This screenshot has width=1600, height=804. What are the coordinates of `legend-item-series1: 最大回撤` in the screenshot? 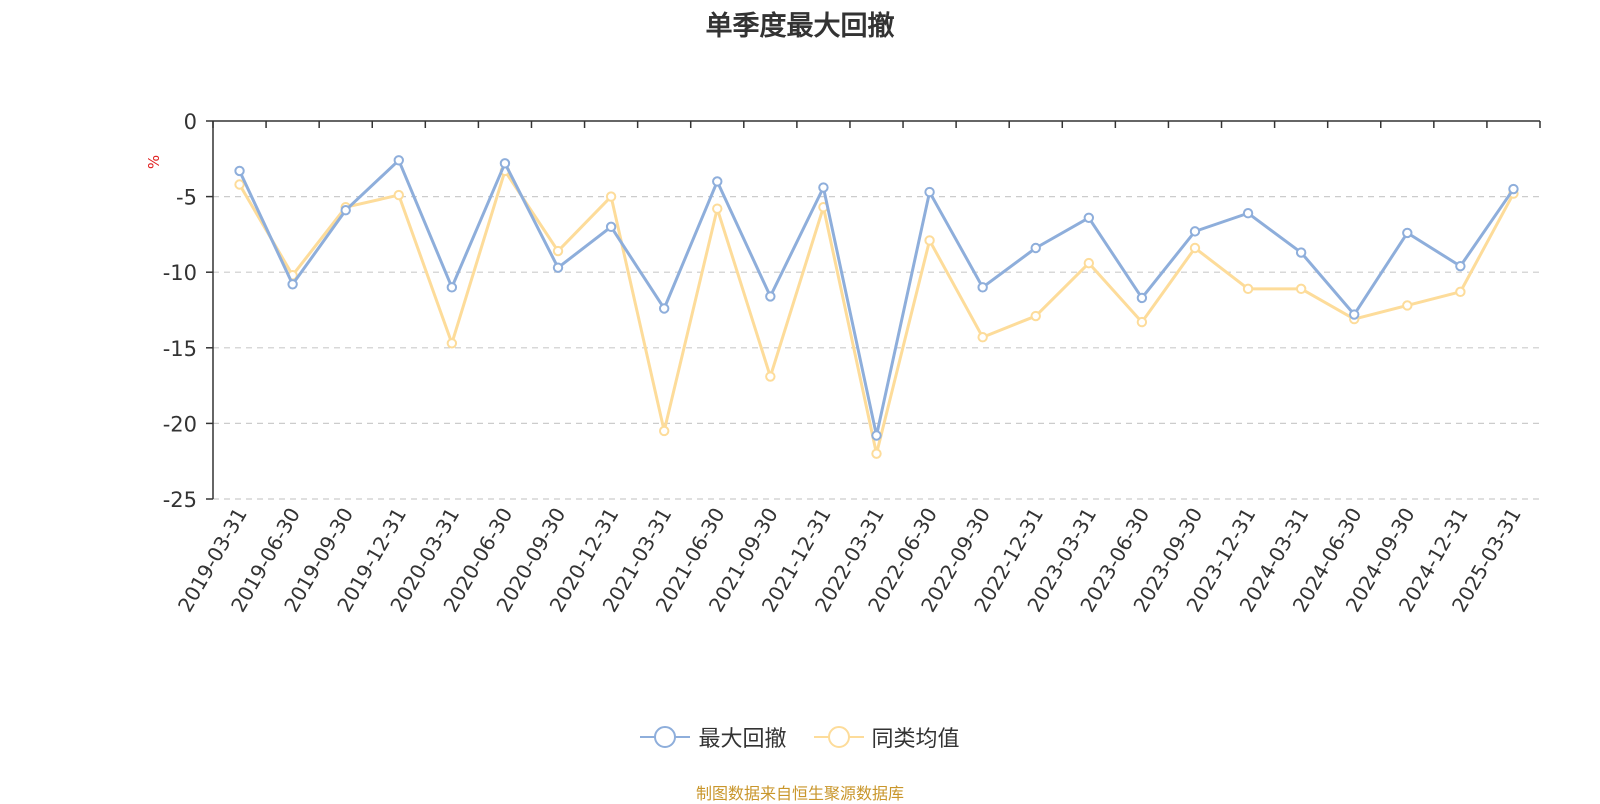 It's located at (713, 737).